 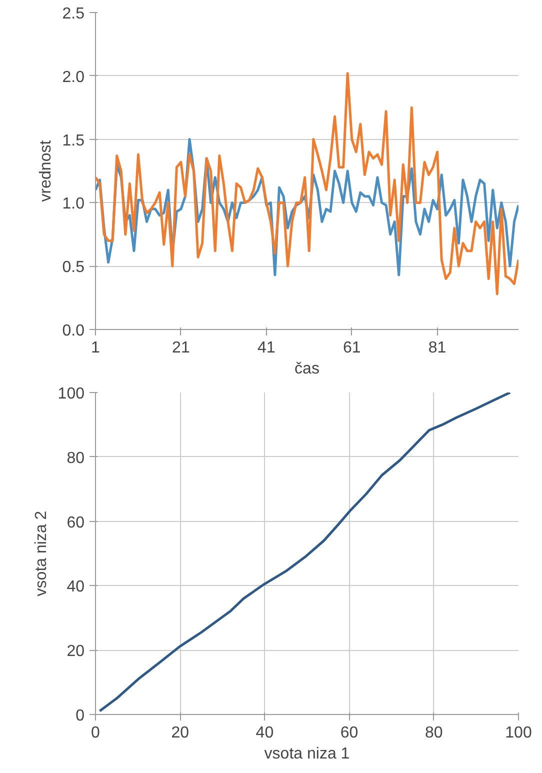 What do you see at coordinates (75, 523) in the screenshot?
I see `y-tick-label: 60` at bounding box center [75, 523].